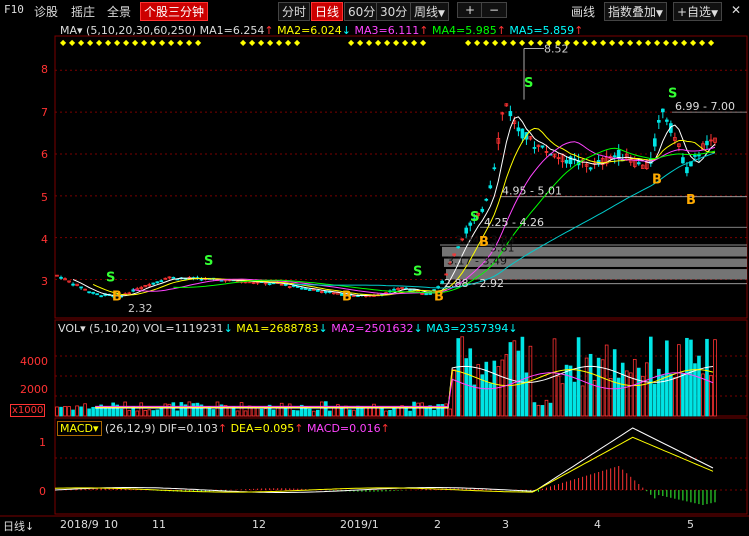  What do you see at coordinates (424, 30) in the screenshot?
I see `arrow-up-icon: ↑` at bounding box center [424, 30].